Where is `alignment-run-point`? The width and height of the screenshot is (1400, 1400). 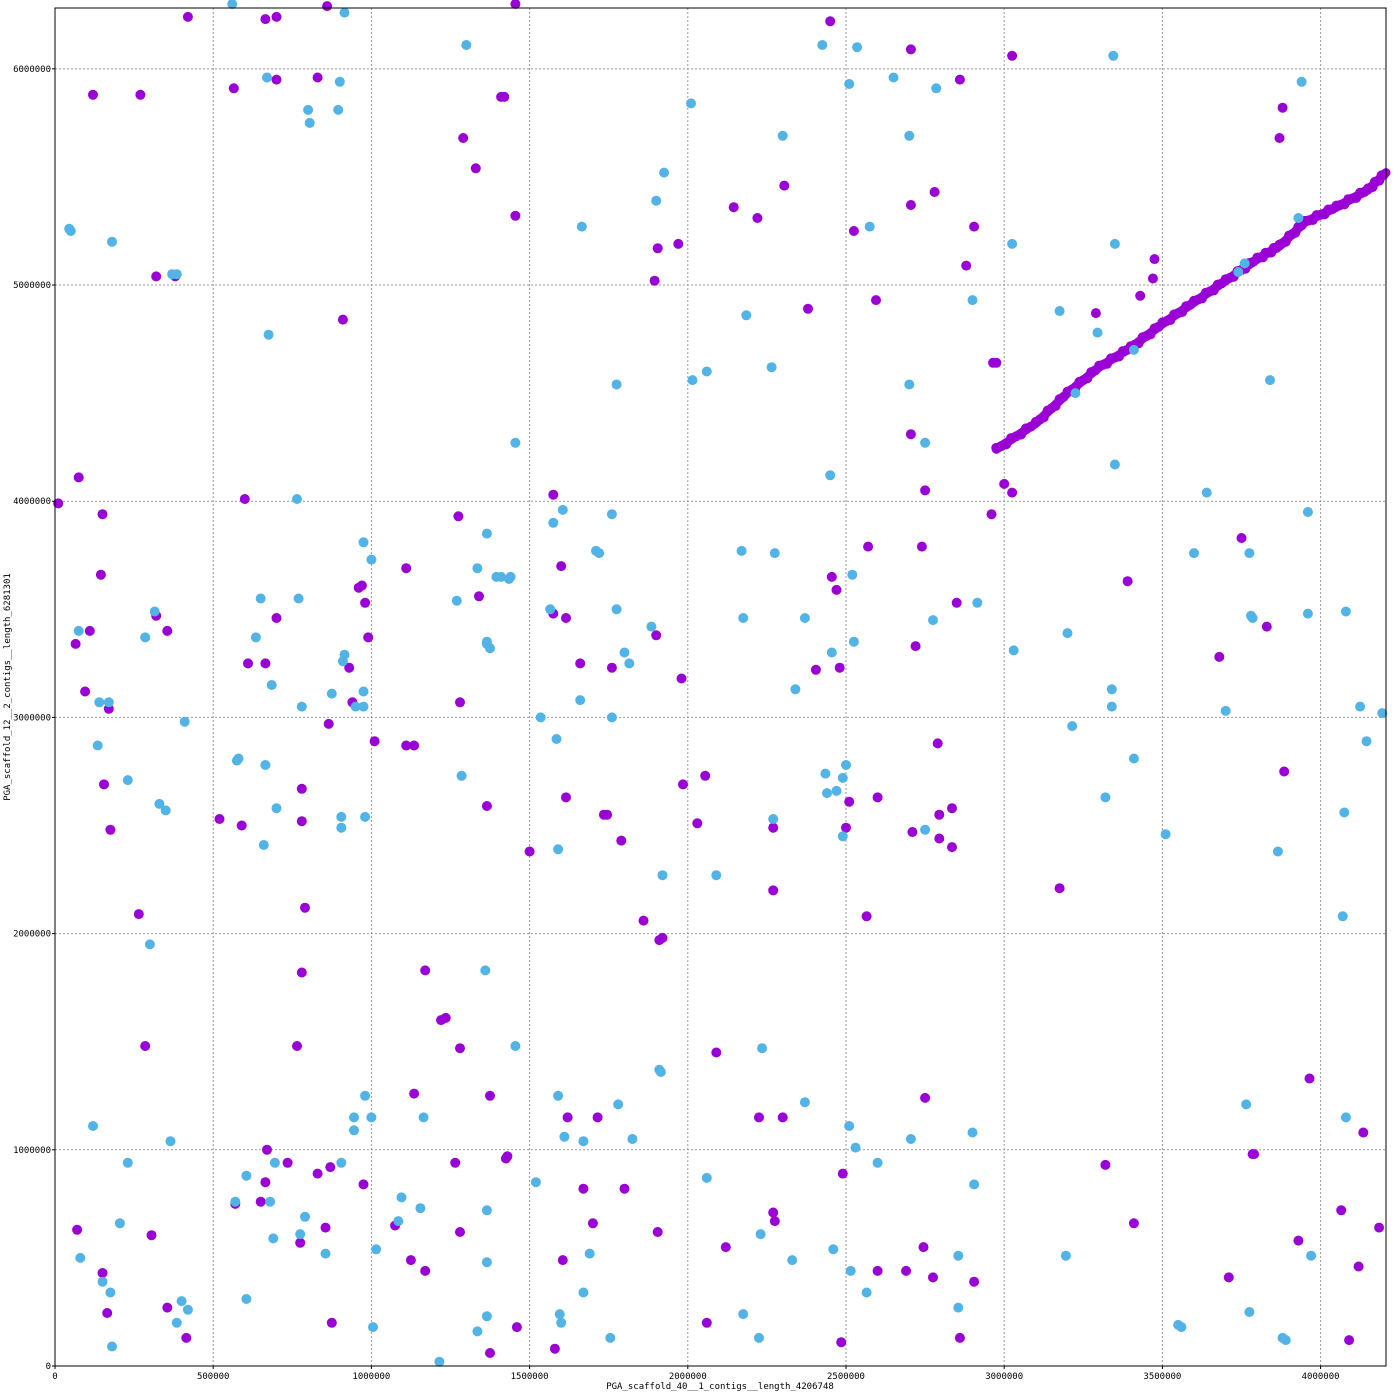 alignment-run-point is located at coordinates (1383, 174).